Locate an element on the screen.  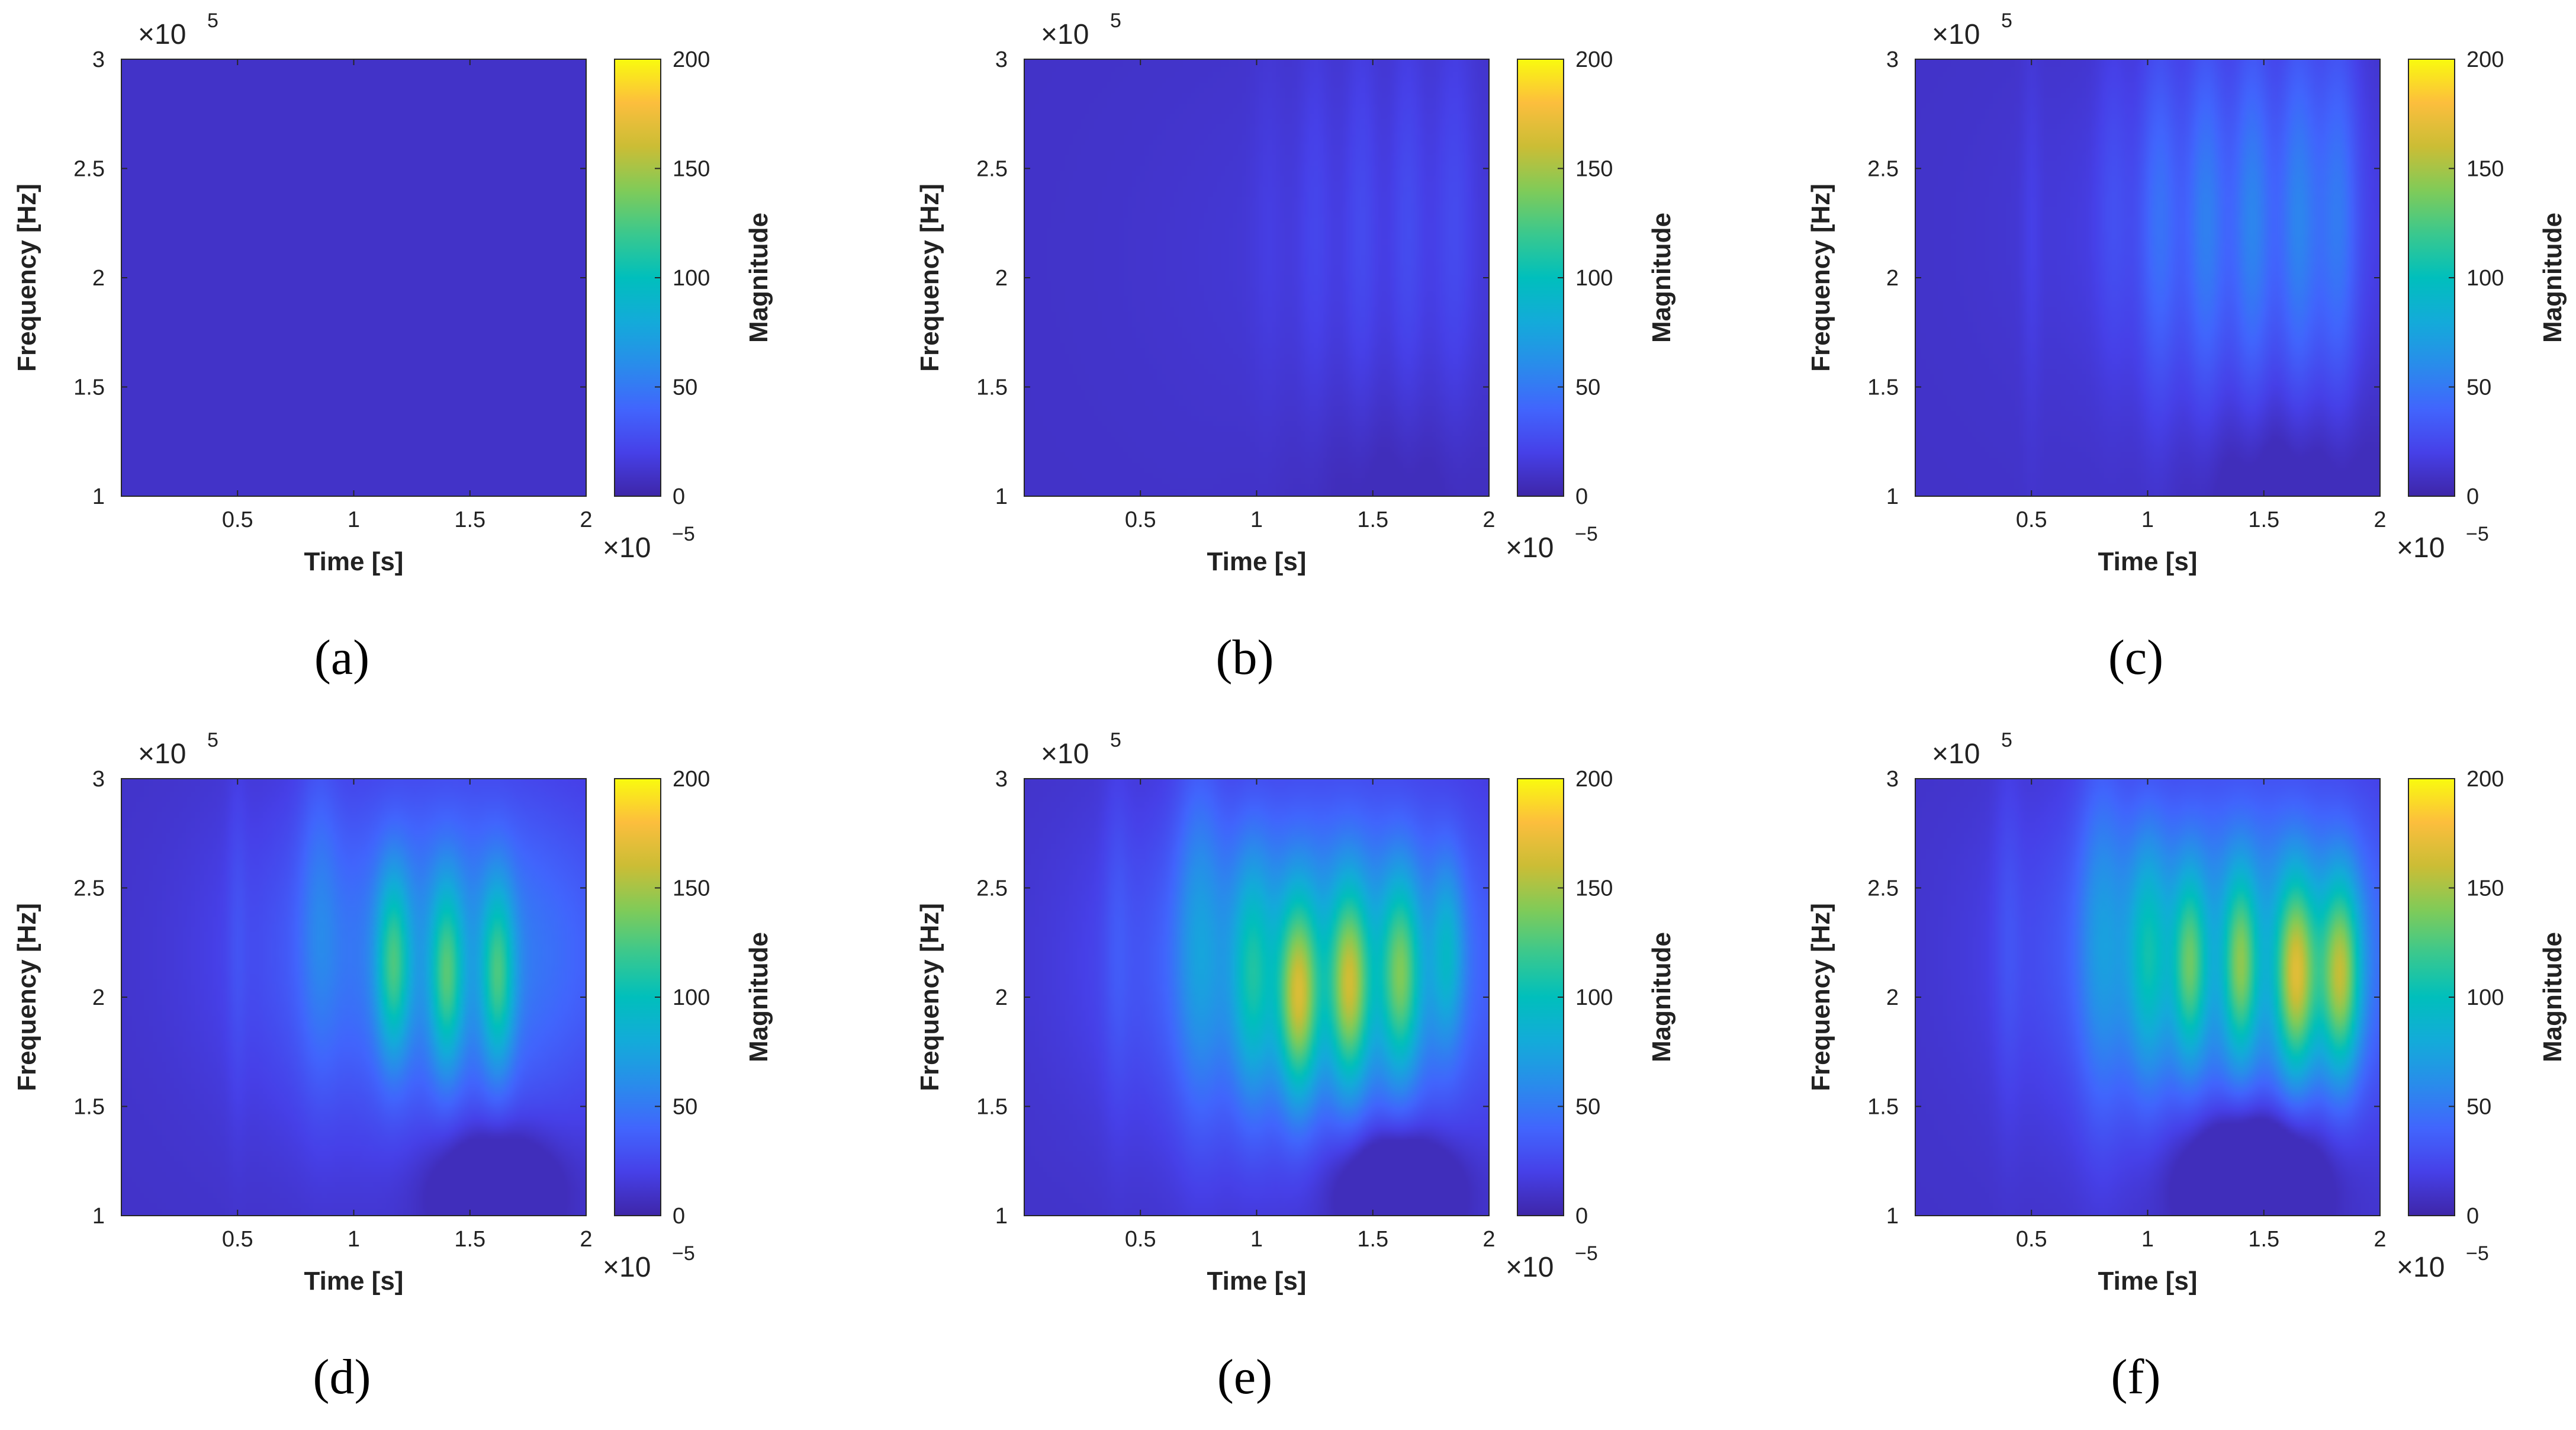
subplot-caption: (d) is located at coordinates (342, 1377).